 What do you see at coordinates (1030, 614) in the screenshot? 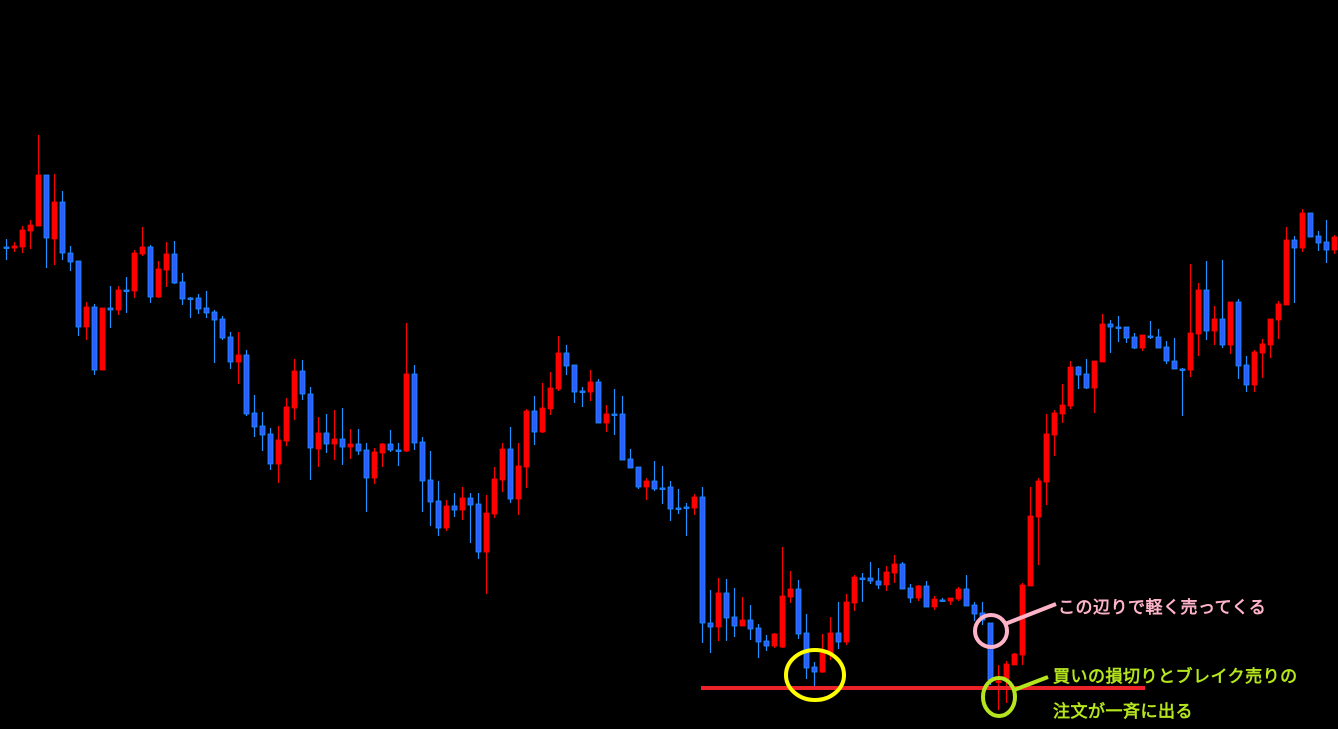
I see `selling-zone-pointer` at bounding box center [1030, 614].